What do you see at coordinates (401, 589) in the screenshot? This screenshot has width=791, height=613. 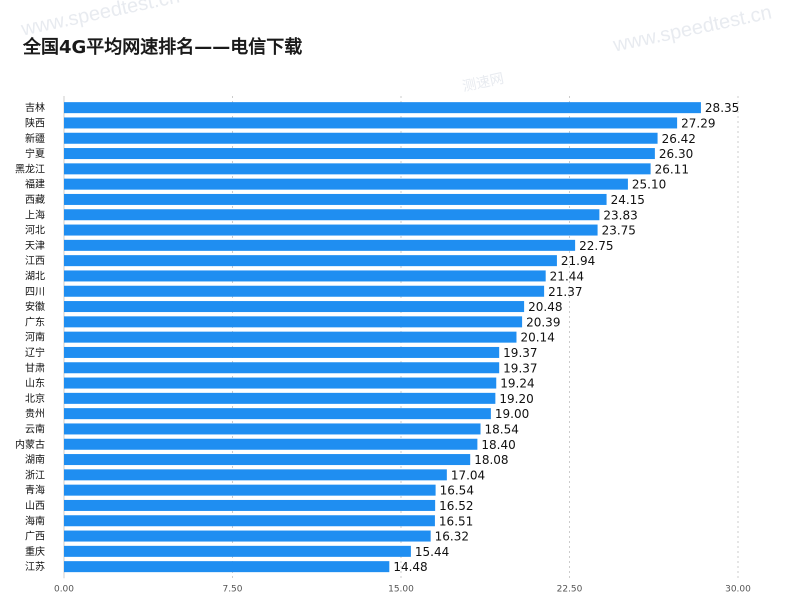 I see `x-tick-label: 15.00` at bounding box center [401, 589].